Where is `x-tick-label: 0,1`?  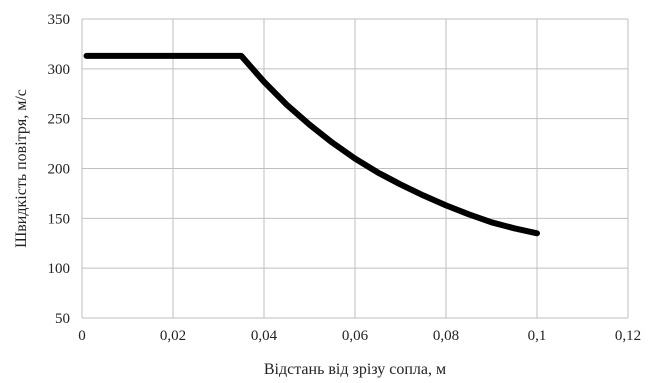
x-tick-label: 0,1 is located at coordinates (537, 336).